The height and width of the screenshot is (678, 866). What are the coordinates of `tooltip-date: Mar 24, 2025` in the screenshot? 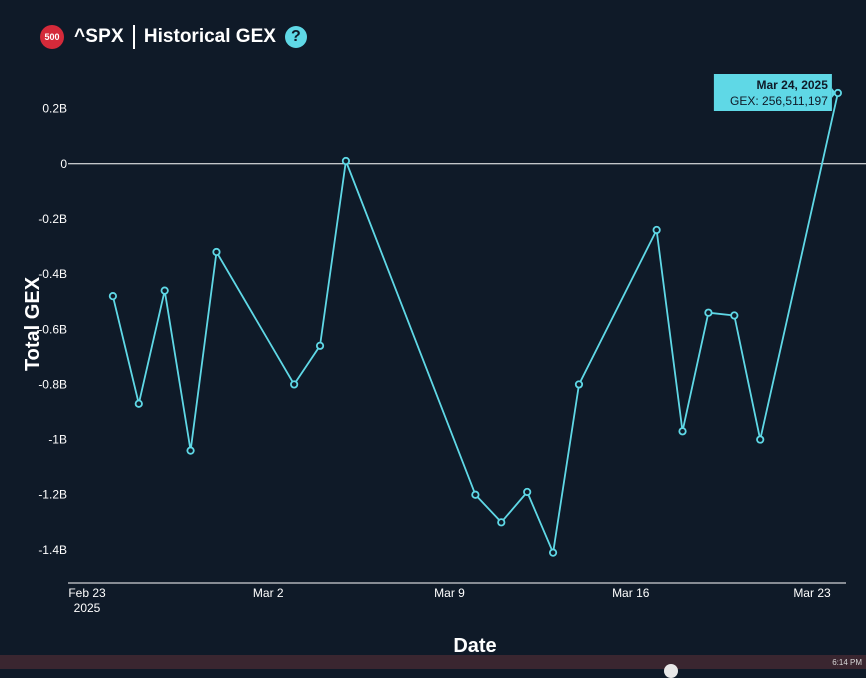 It's located at (793, 85).